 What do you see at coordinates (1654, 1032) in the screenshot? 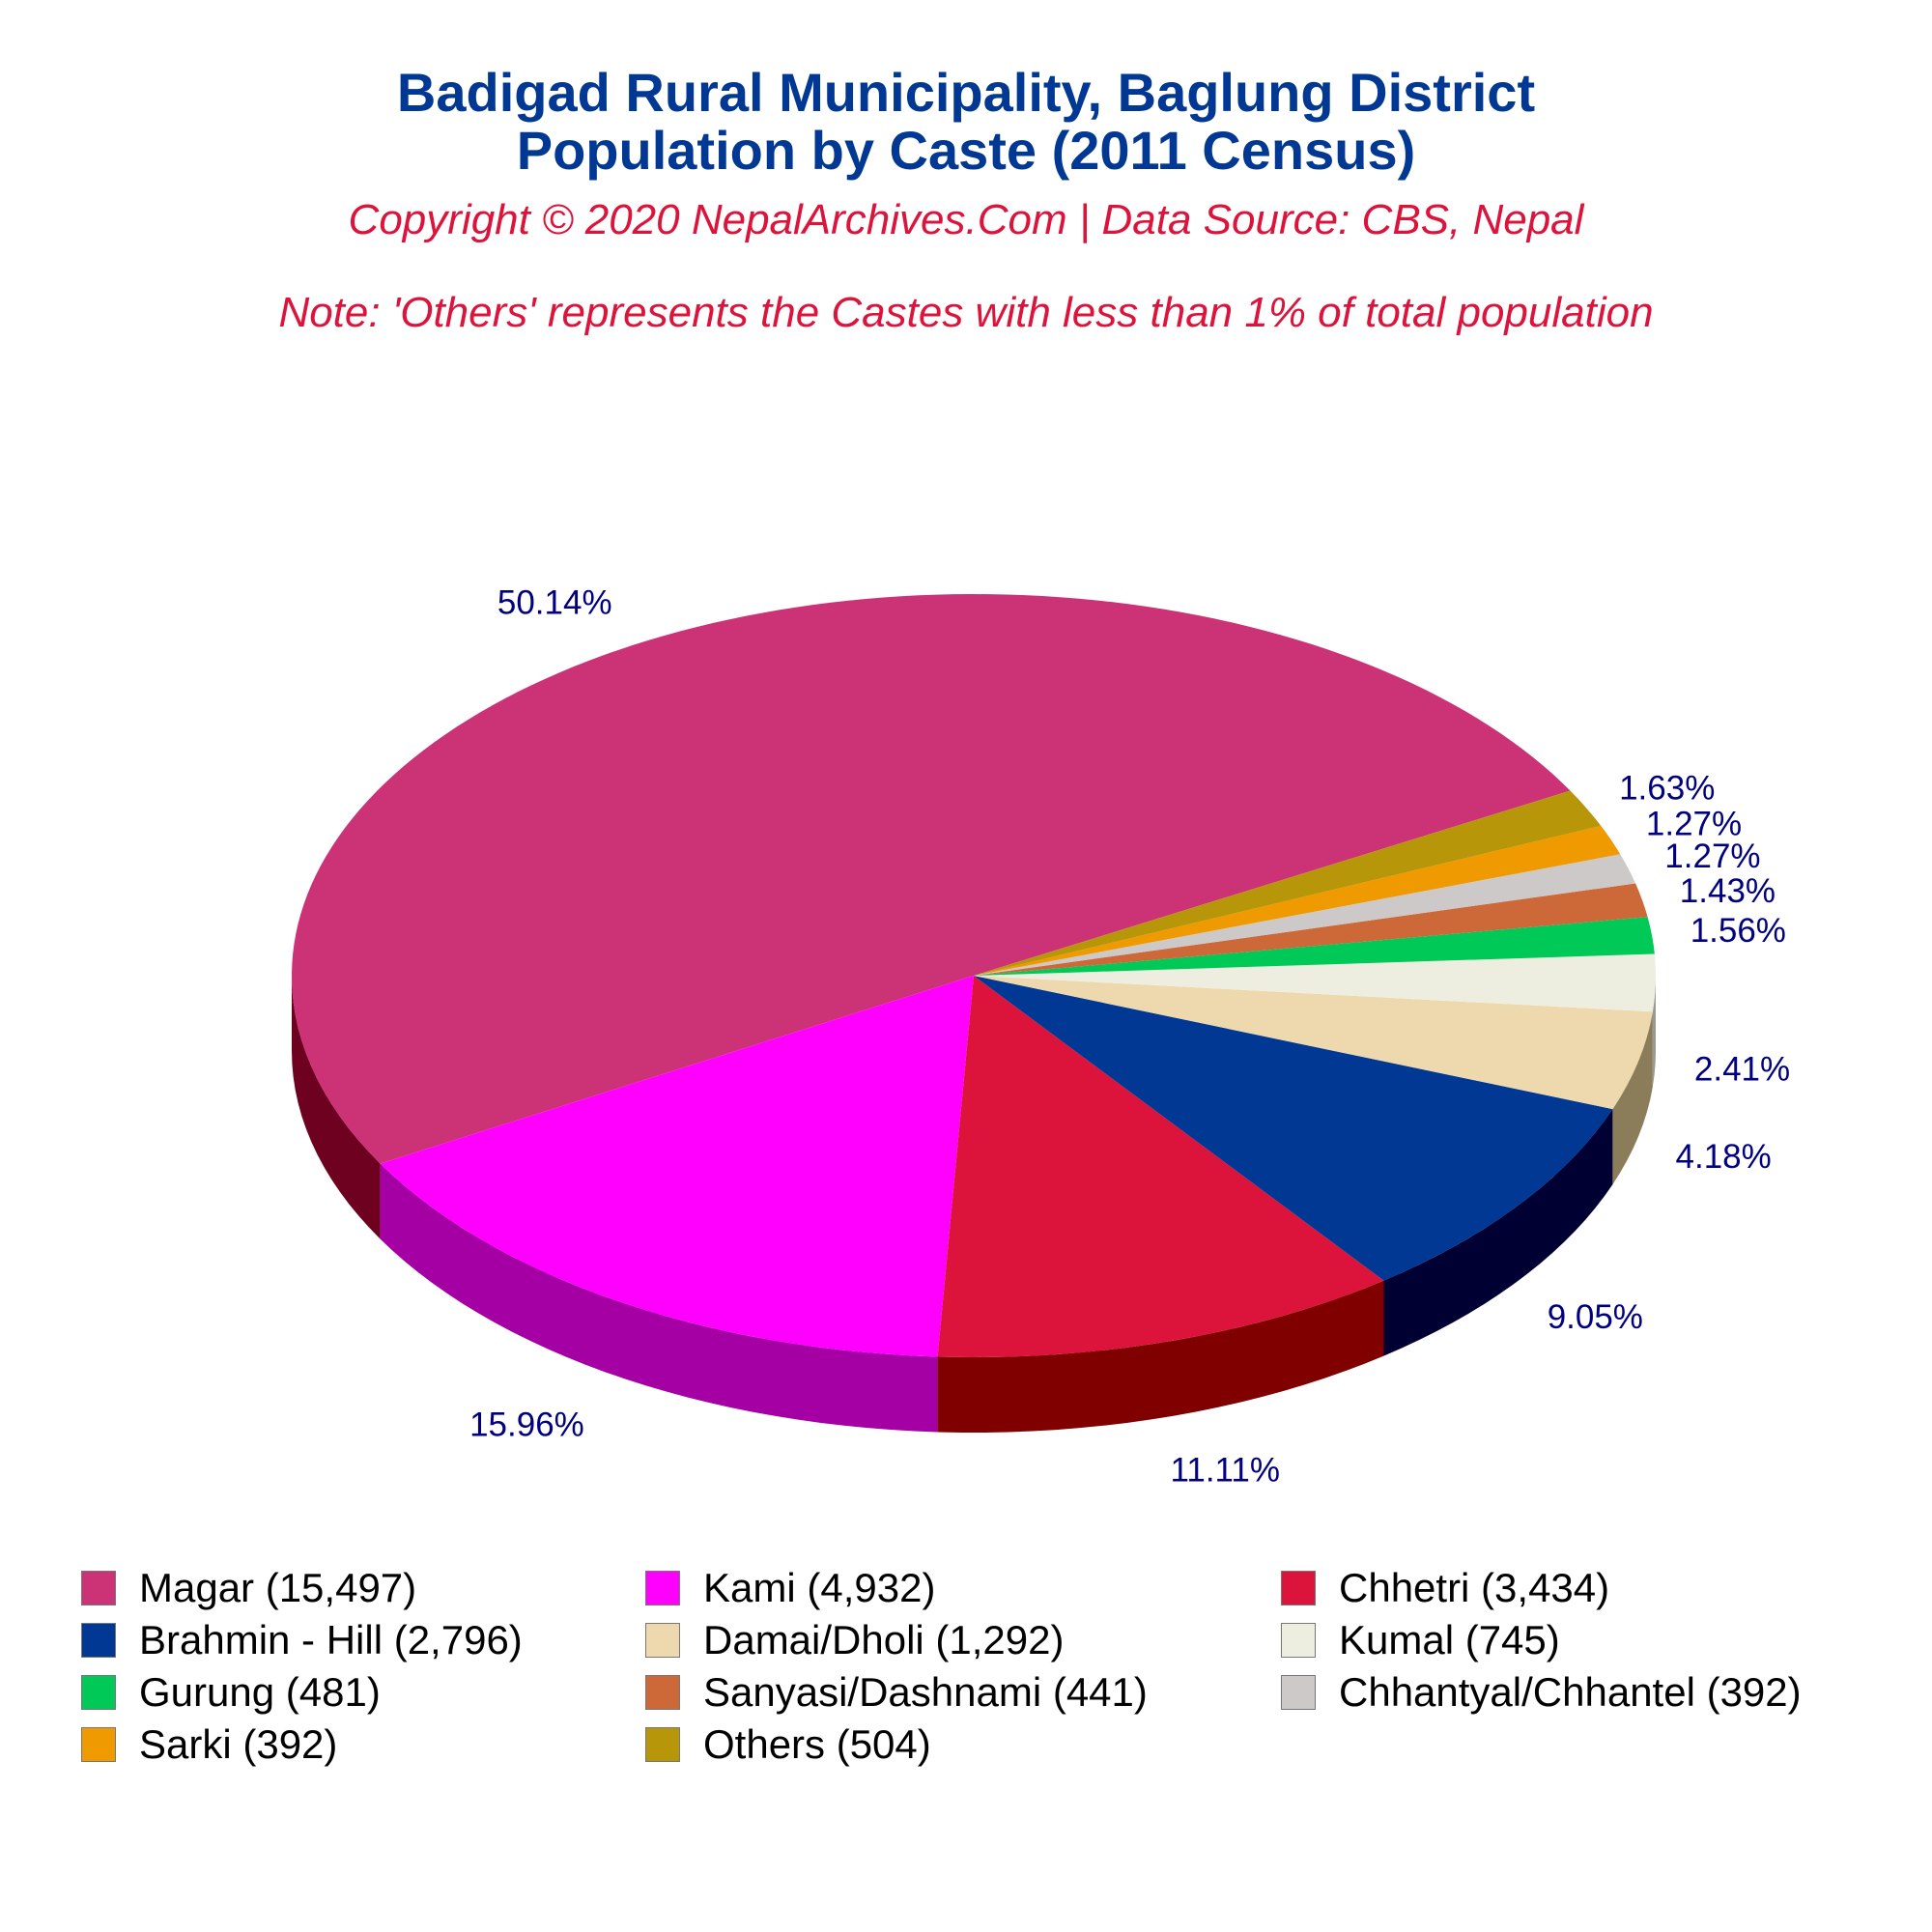
I see `pie-side-kumal` at bounding box center [1654, 1032].